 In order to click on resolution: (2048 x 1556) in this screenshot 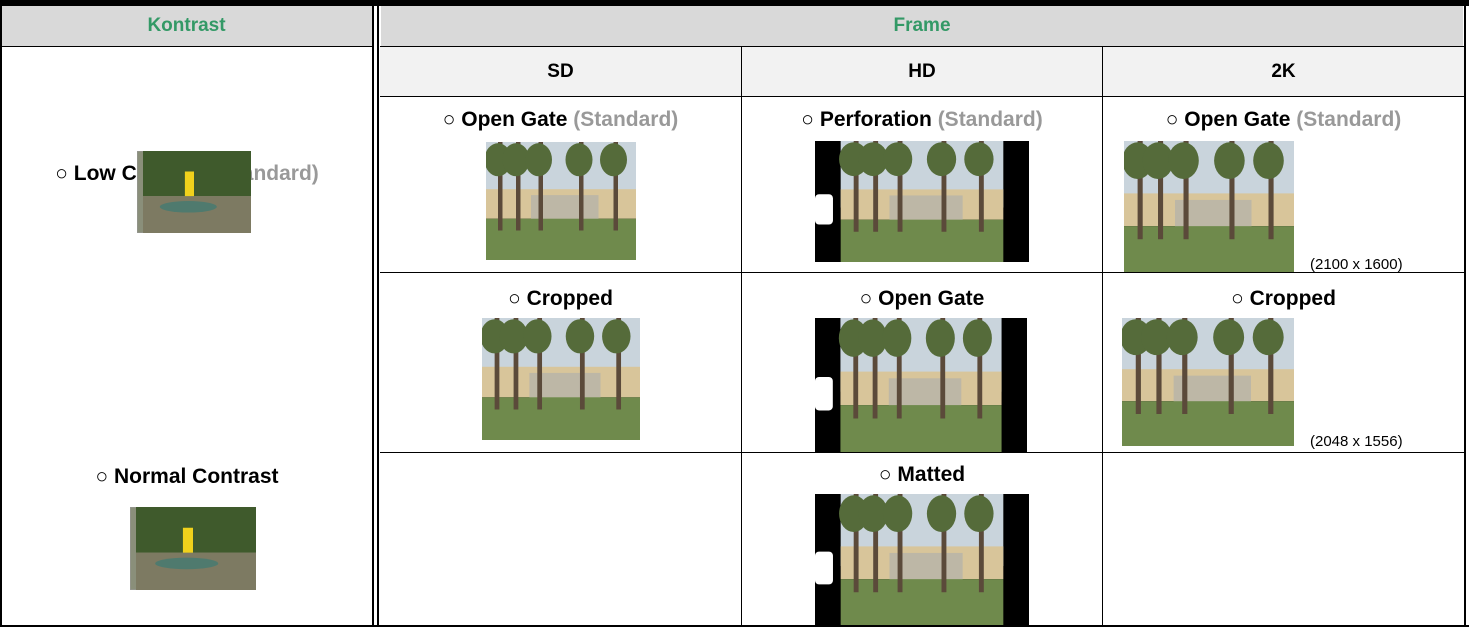, I will do `click(1356, 441)`.